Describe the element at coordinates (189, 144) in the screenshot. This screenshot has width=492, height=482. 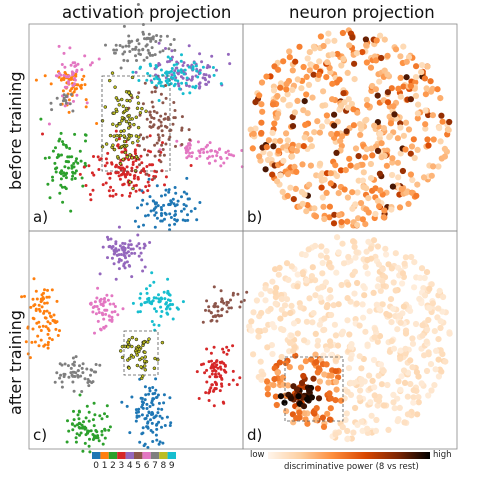
I see `digit-6-point` at that location.